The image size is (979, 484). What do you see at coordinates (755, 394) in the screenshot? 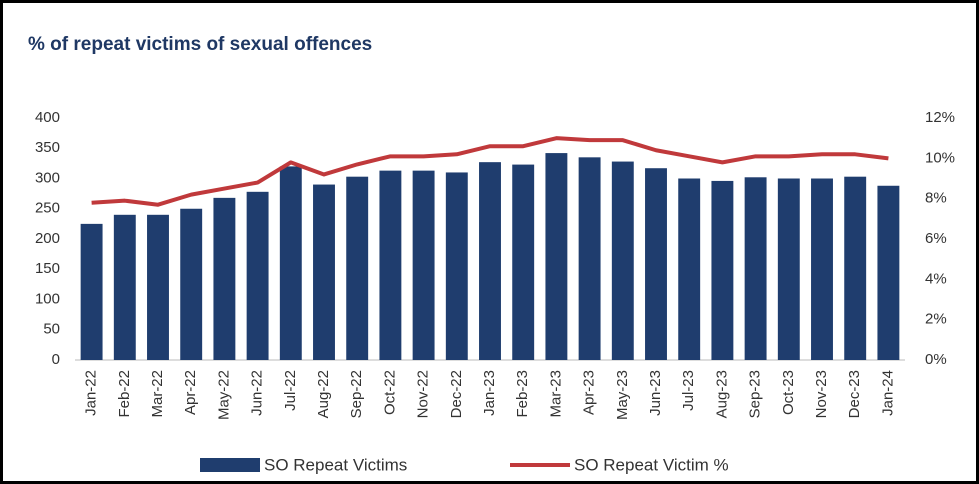
I see `x-tick-label: Sep-23` at bounding box center [755, 394].